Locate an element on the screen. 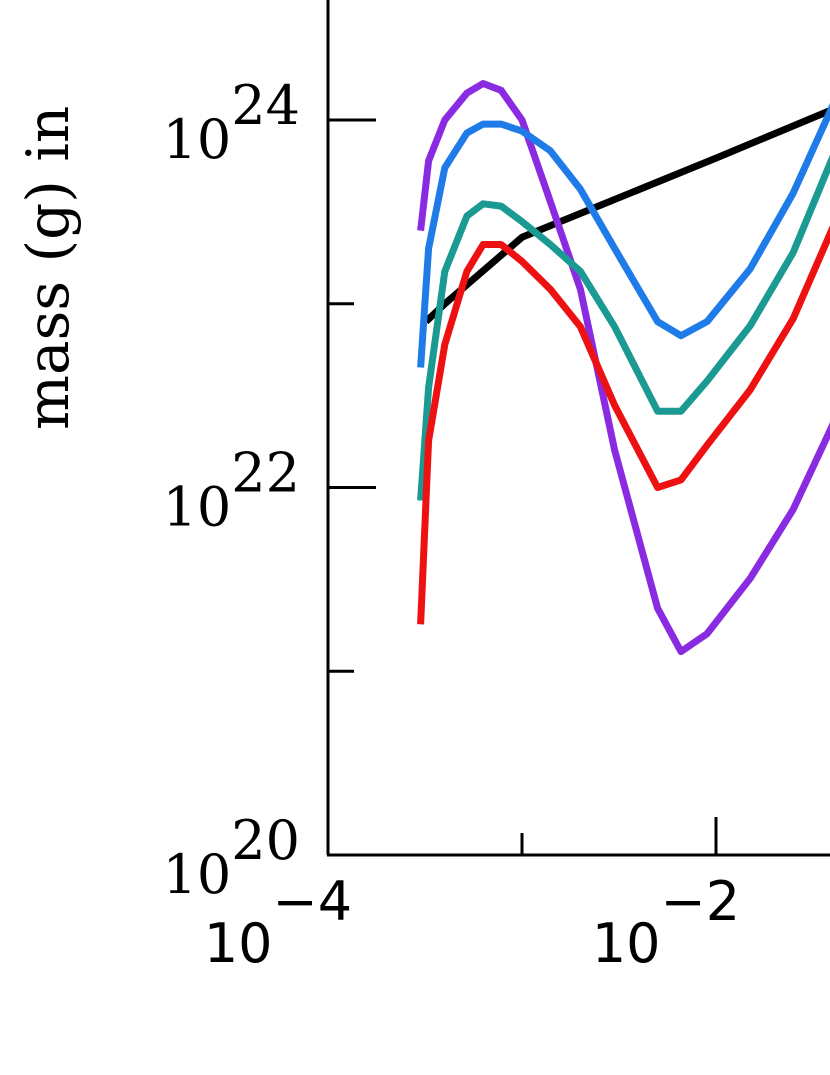  x-tick-label: 10⁻⁴ is located at coordinates (278, 922).